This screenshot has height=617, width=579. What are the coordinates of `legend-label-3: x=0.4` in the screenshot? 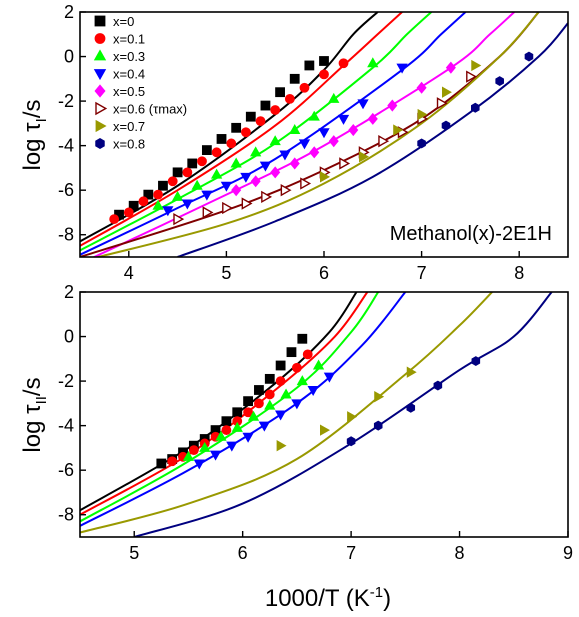 It's located at (129, 74).